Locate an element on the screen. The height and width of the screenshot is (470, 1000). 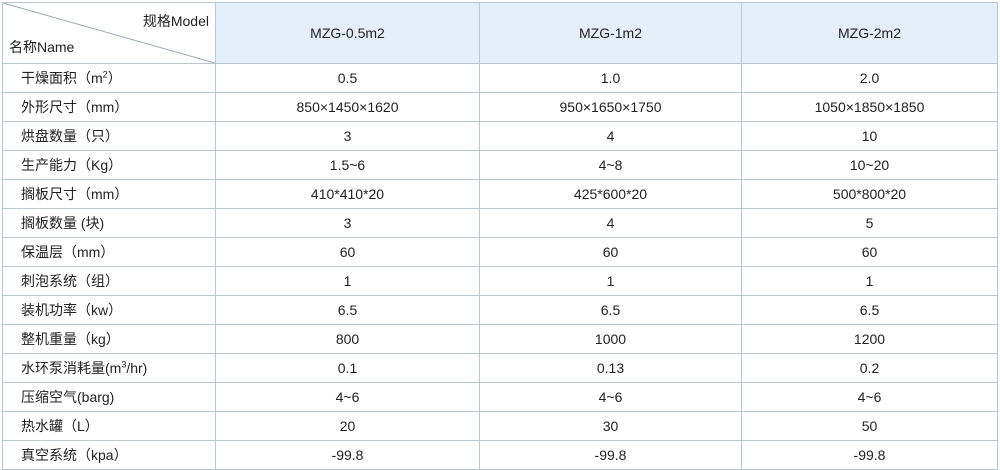
row-label: 外形尺寸（mm） is located at coordinates (109, 107).